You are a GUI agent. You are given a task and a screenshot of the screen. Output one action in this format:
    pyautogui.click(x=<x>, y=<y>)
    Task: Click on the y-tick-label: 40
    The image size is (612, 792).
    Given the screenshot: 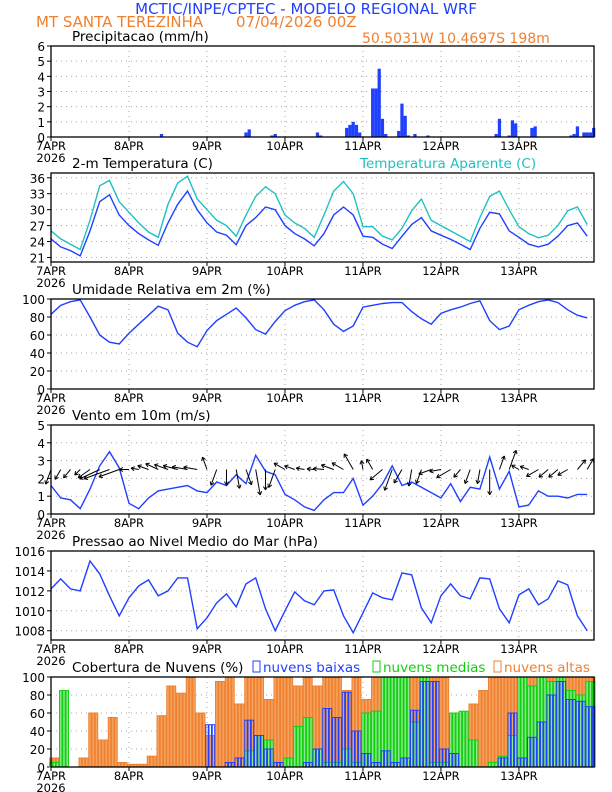 What is the action you would take?
    pyautogui.click(x=37, y=354)
    